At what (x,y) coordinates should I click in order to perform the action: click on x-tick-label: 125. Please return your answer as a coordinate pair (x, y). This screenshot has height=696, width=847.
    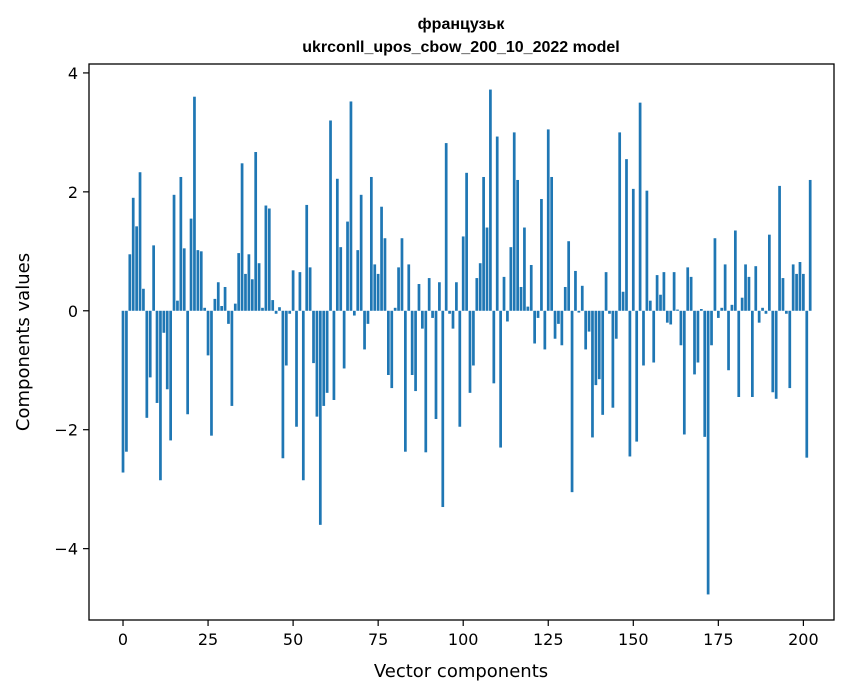
    Looking at the image, I should click on (548, 639).